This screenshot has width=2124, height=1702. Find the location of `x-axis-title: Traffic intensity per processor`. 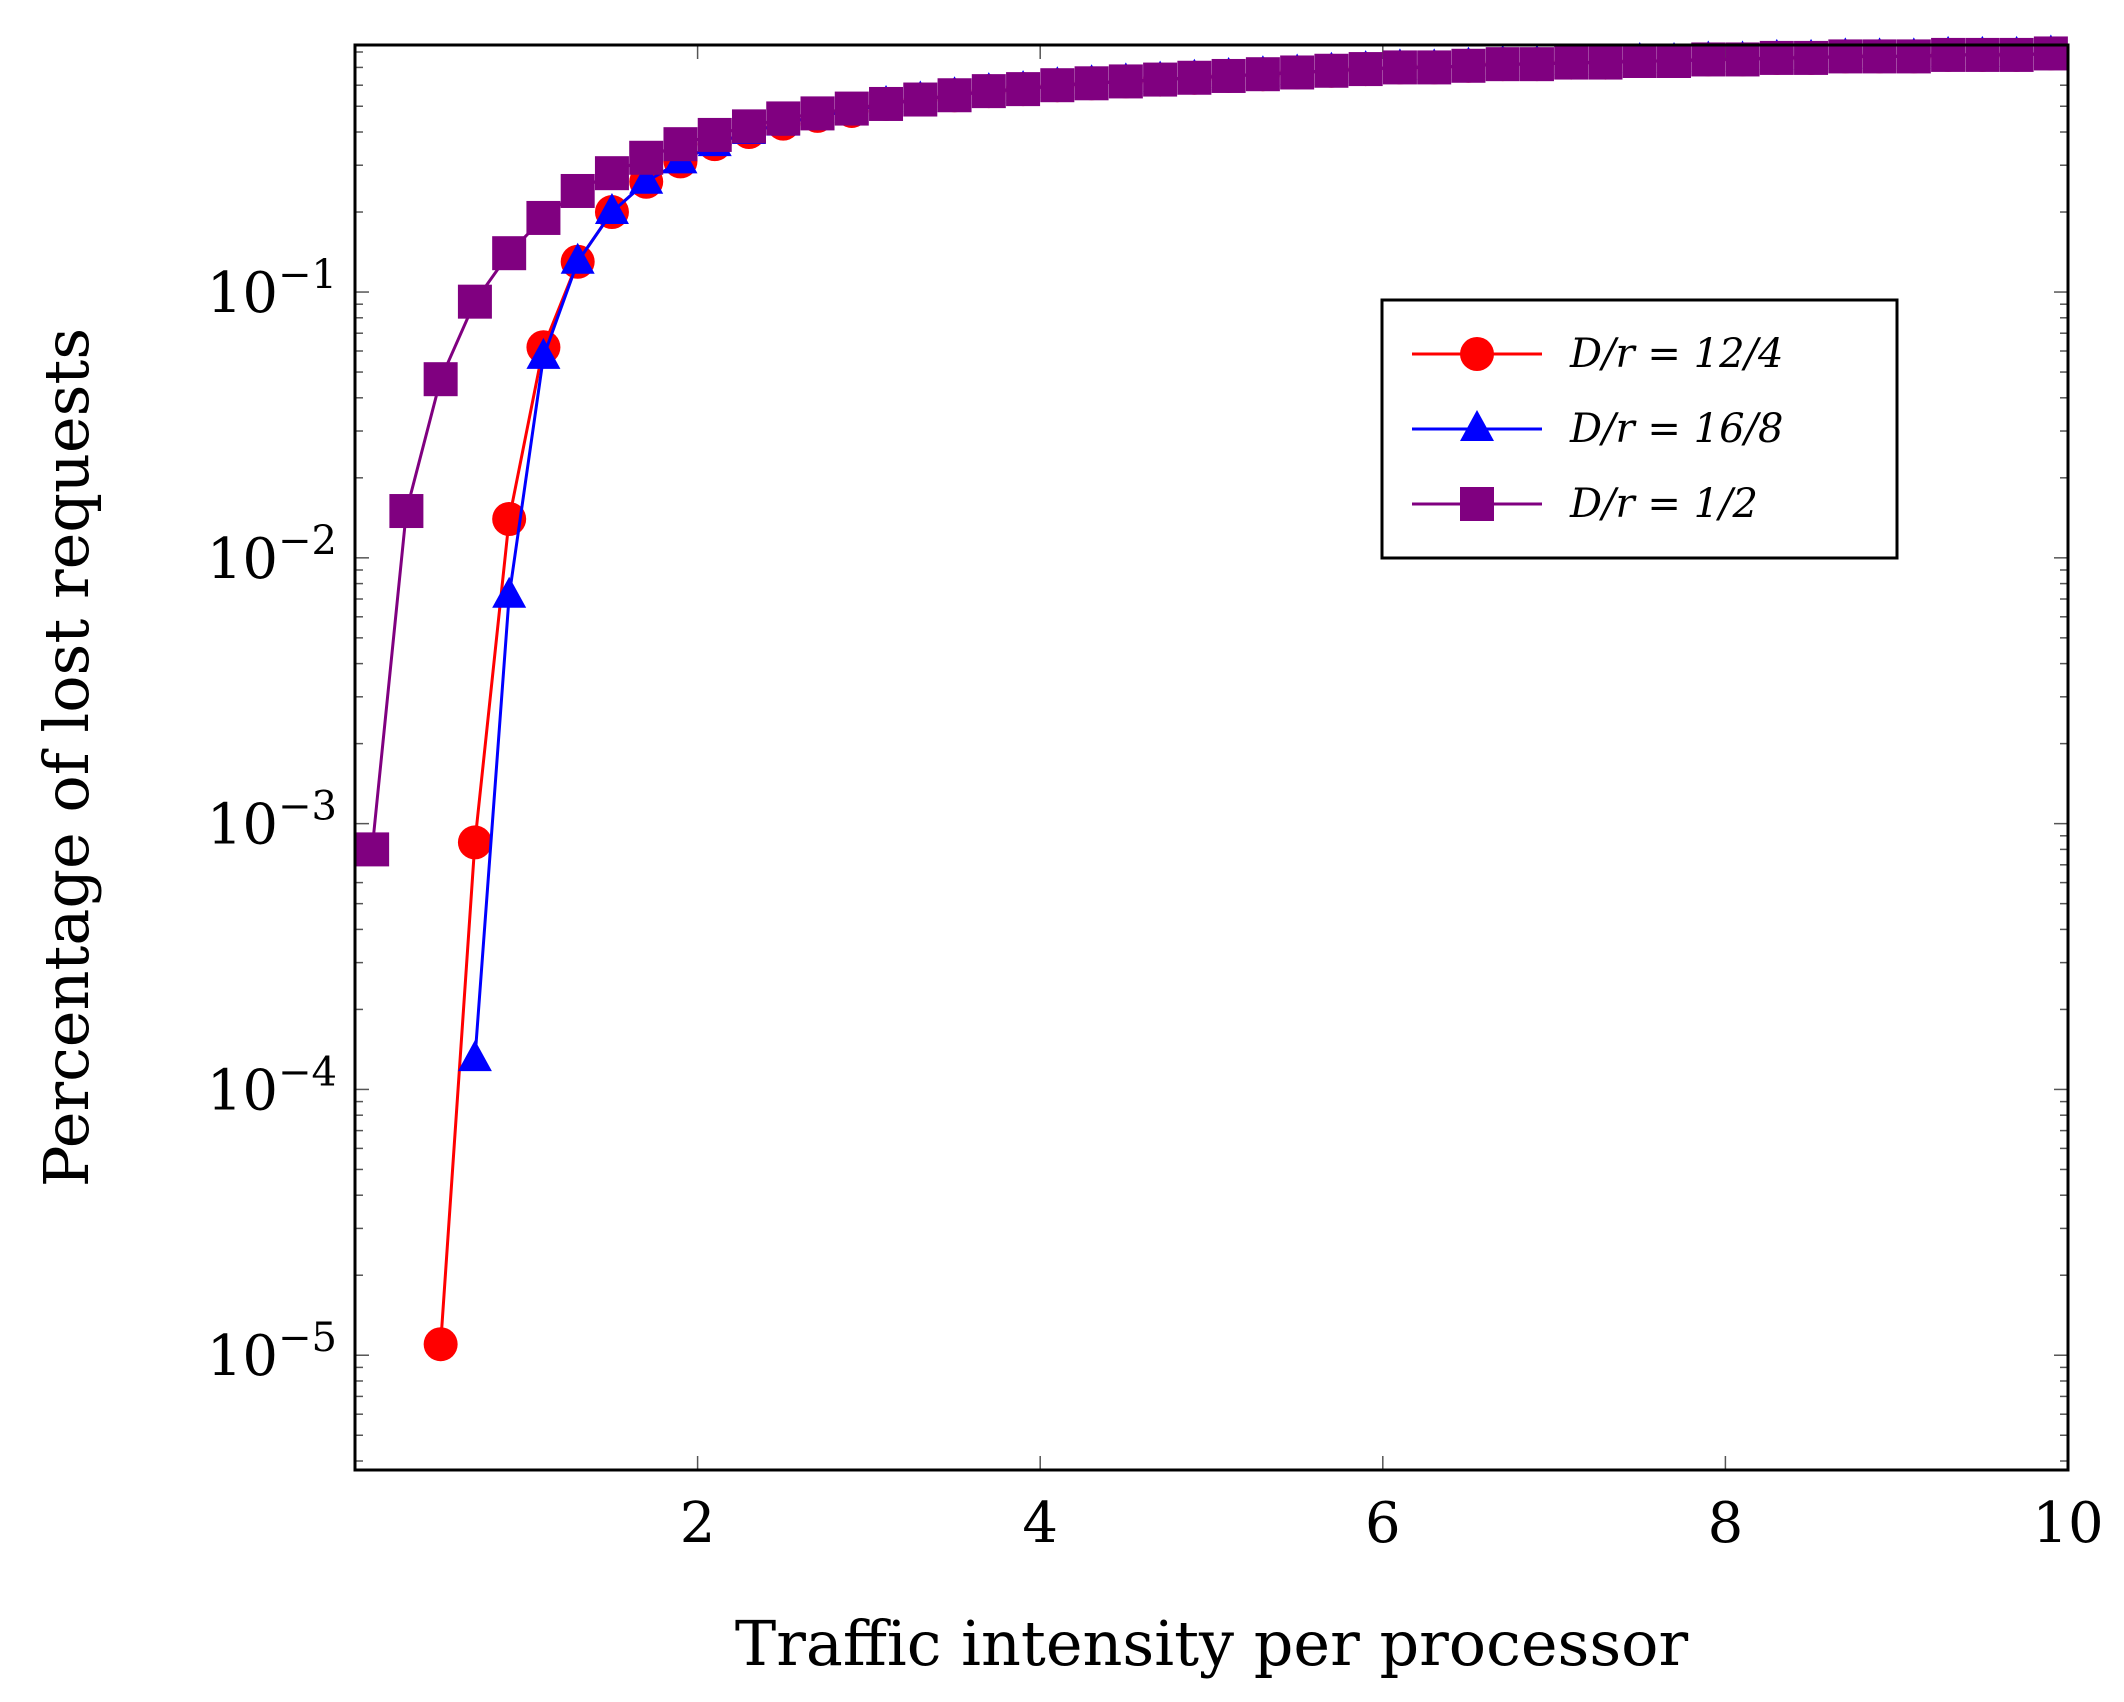

x-axis-title: Traffic intensity per processor is located at coordinates (1212, 1643).